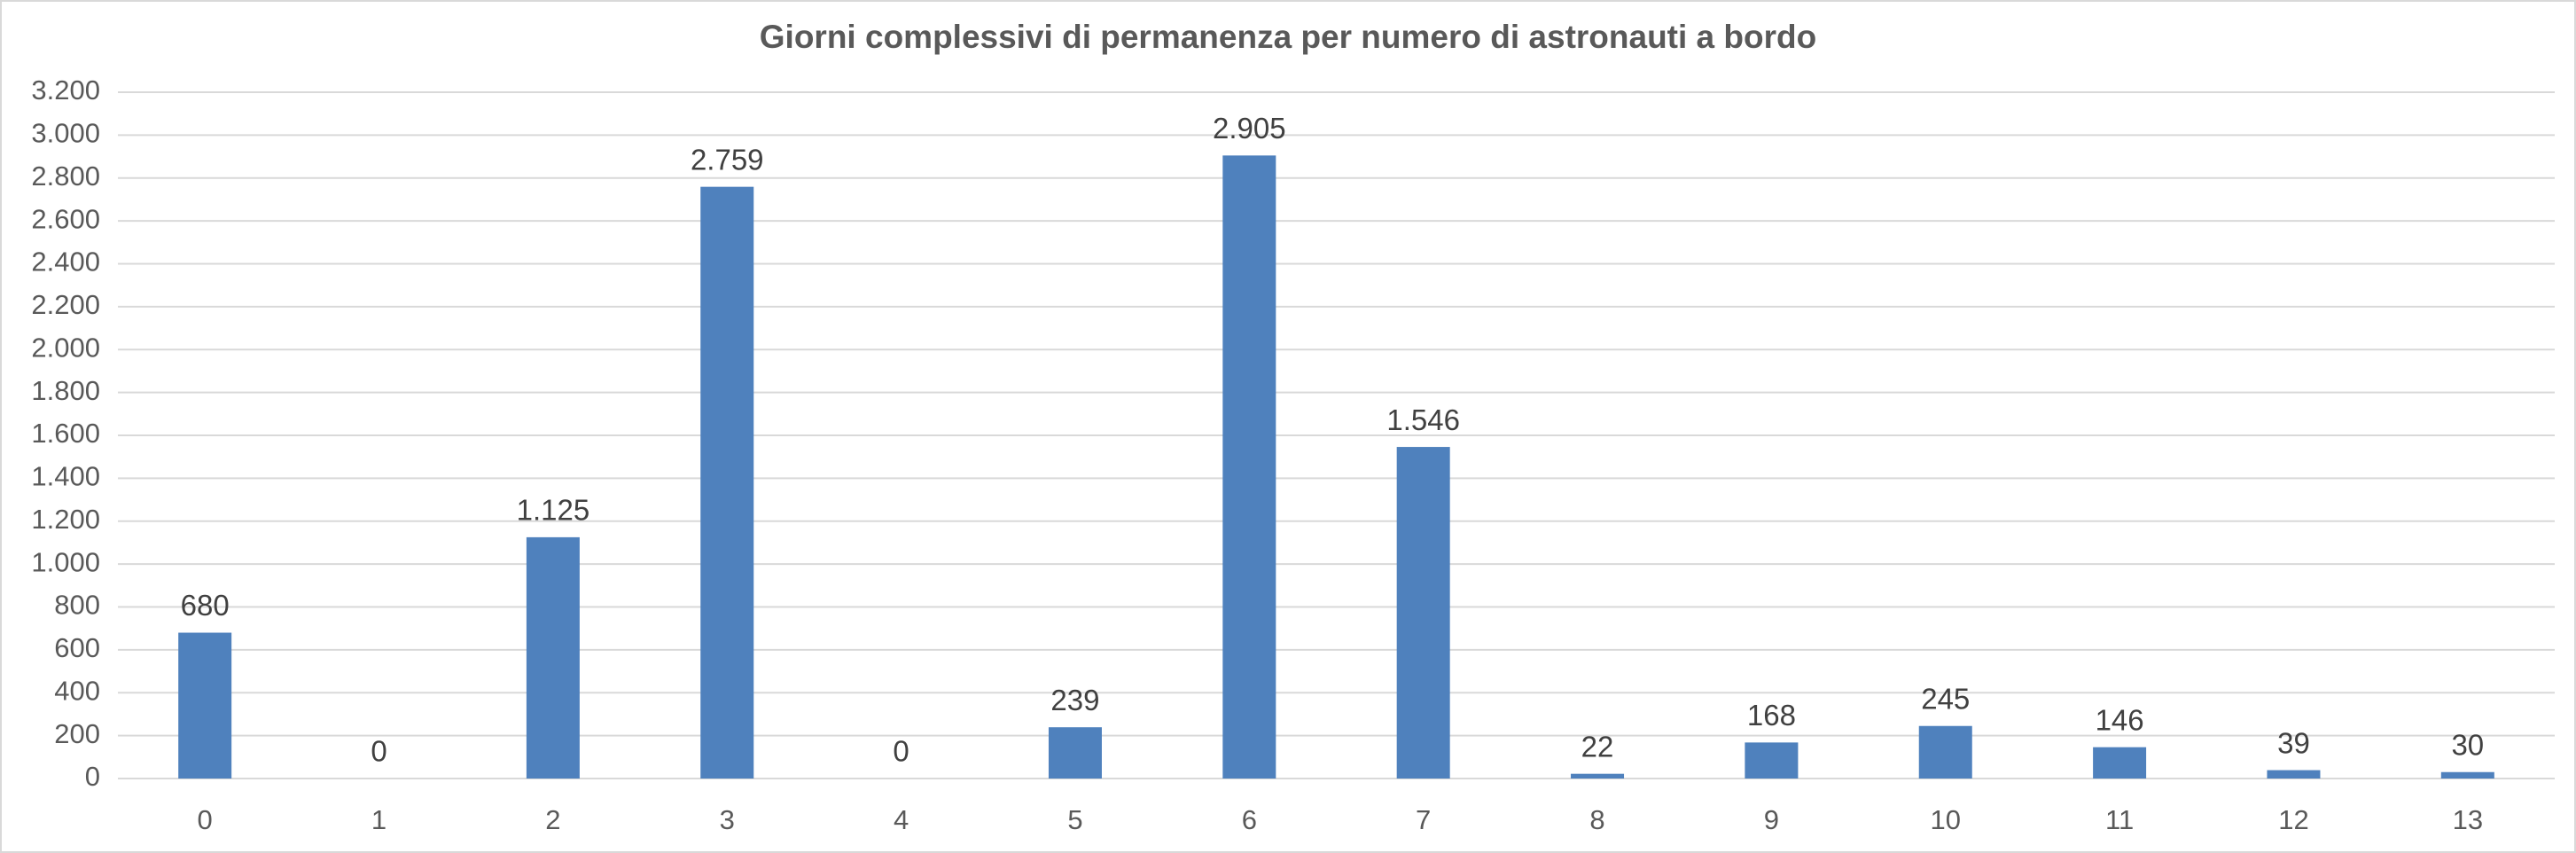 The width and height of the screenshot is (2576, 853). I want to click on x-tick-label: 13, so click(2468, 820).